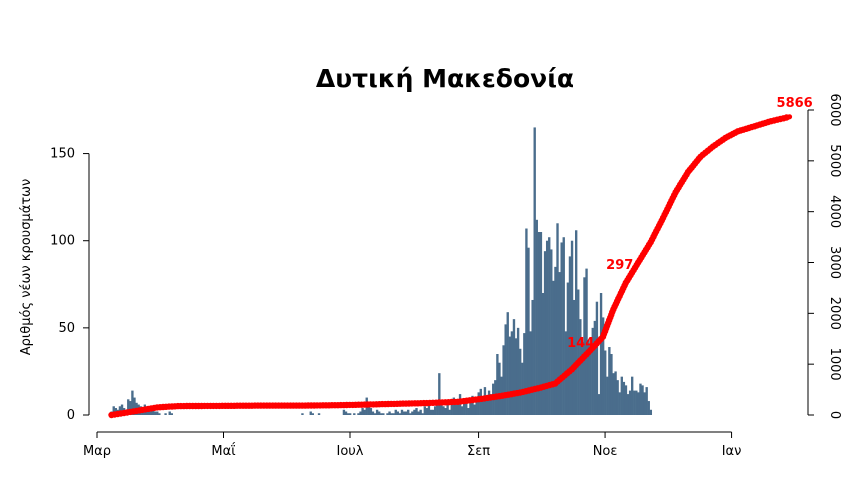 The height and width of the screenshot is (499, 864). What do you see at coordinates (223, 451) in the screenshot?
I see `x-tick-label: Μαΐ` at bounding box center [223, 451].